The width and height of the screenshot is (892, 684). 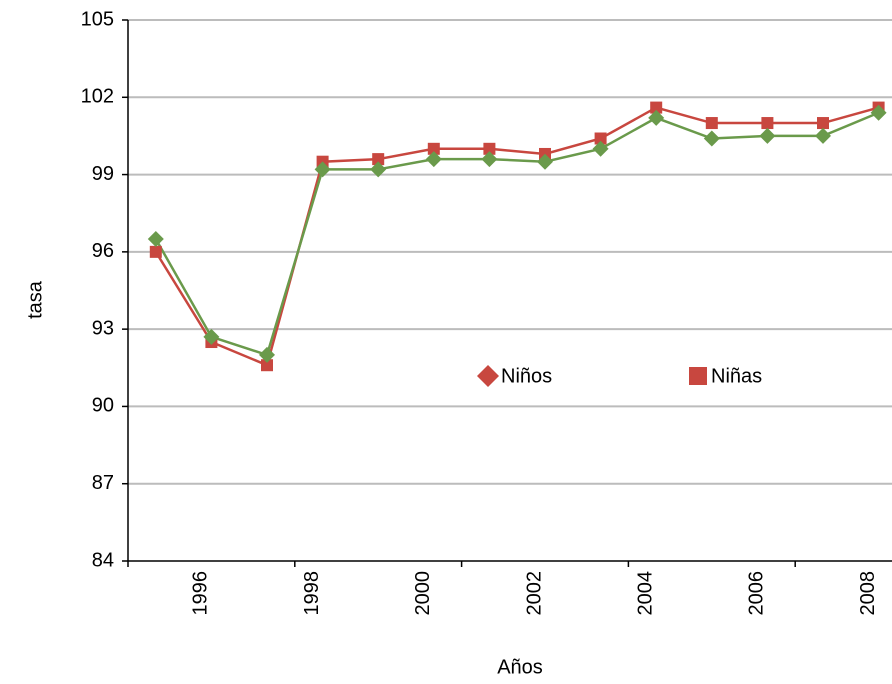 I want to click on y-tick-label: 84, so click(x=103, y=560).